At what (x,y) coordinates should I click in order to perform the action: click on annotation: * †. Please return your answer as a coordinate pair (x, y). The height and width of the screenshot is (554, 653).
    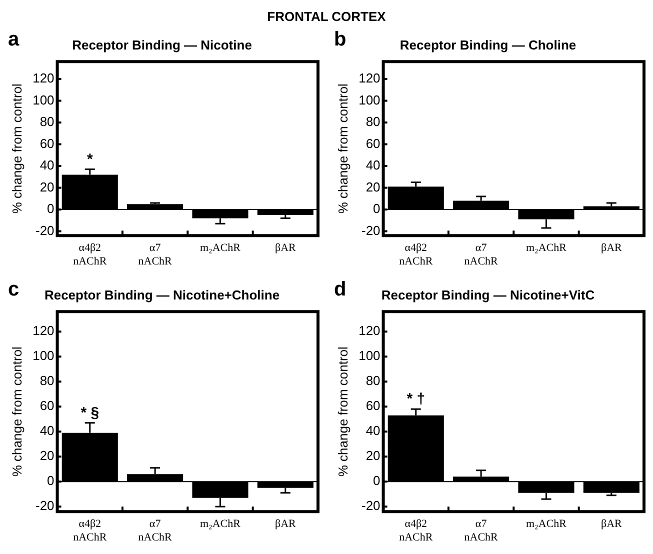
    Looking at the image, I should click on (416, 399).